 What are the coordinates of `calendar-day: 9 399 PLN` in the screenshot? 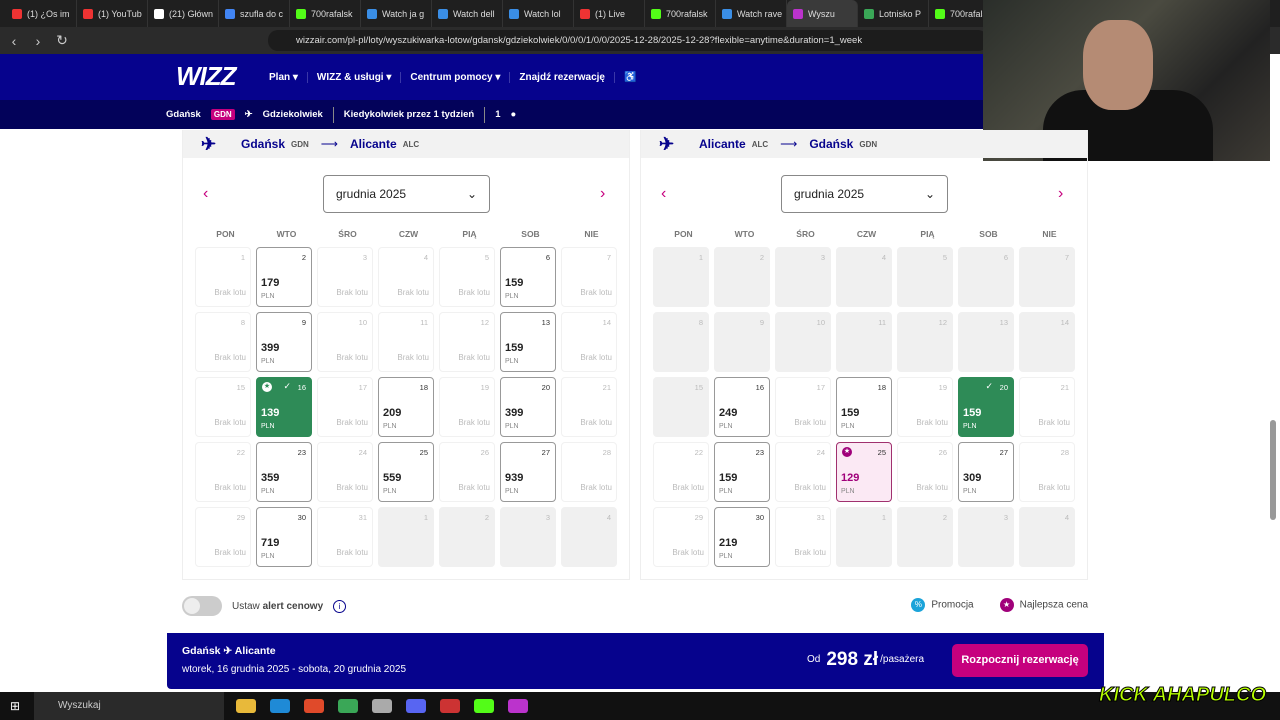 It's located at (284, 342).